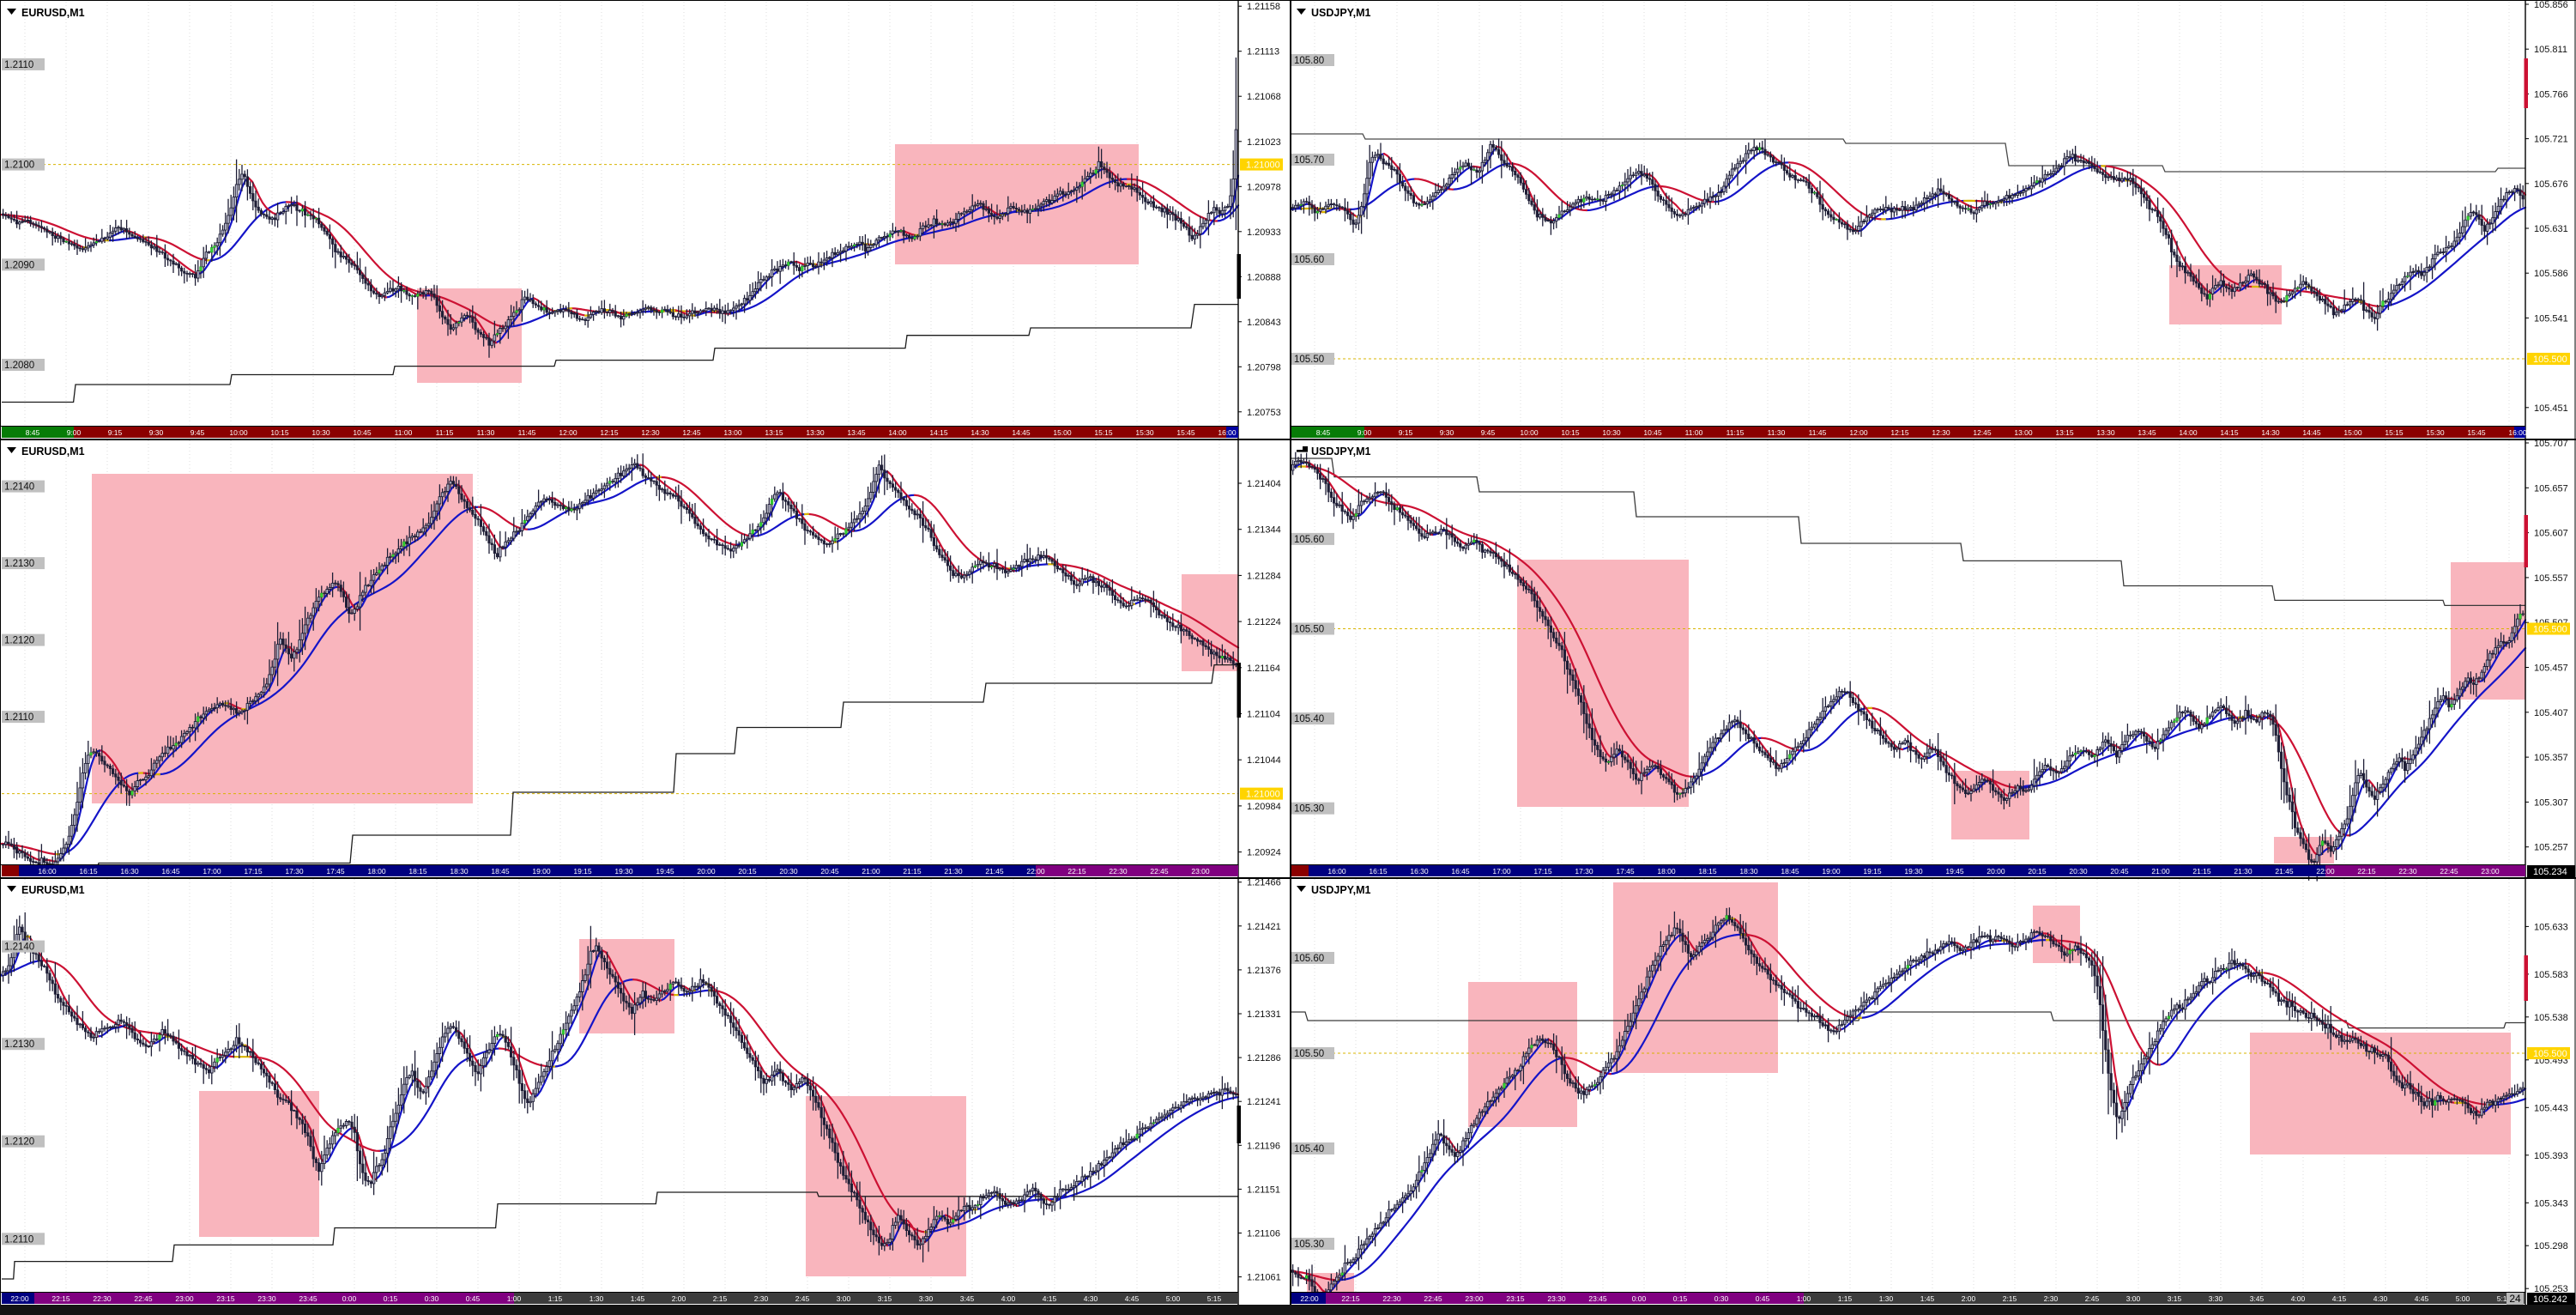 Image resolution: width=2576 pixels, height=1315 pixels. I want to click on svg-text: 17:00, so click(212, 872).